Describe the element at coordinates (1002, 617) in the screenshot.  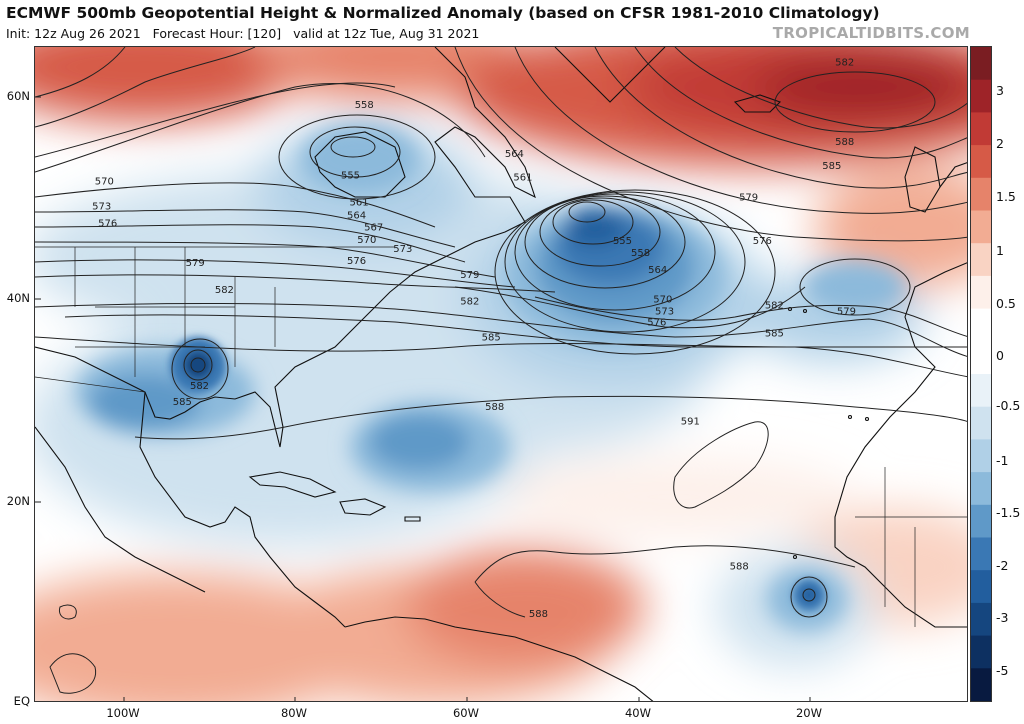
I see `colorbar-label: -3` at that location.